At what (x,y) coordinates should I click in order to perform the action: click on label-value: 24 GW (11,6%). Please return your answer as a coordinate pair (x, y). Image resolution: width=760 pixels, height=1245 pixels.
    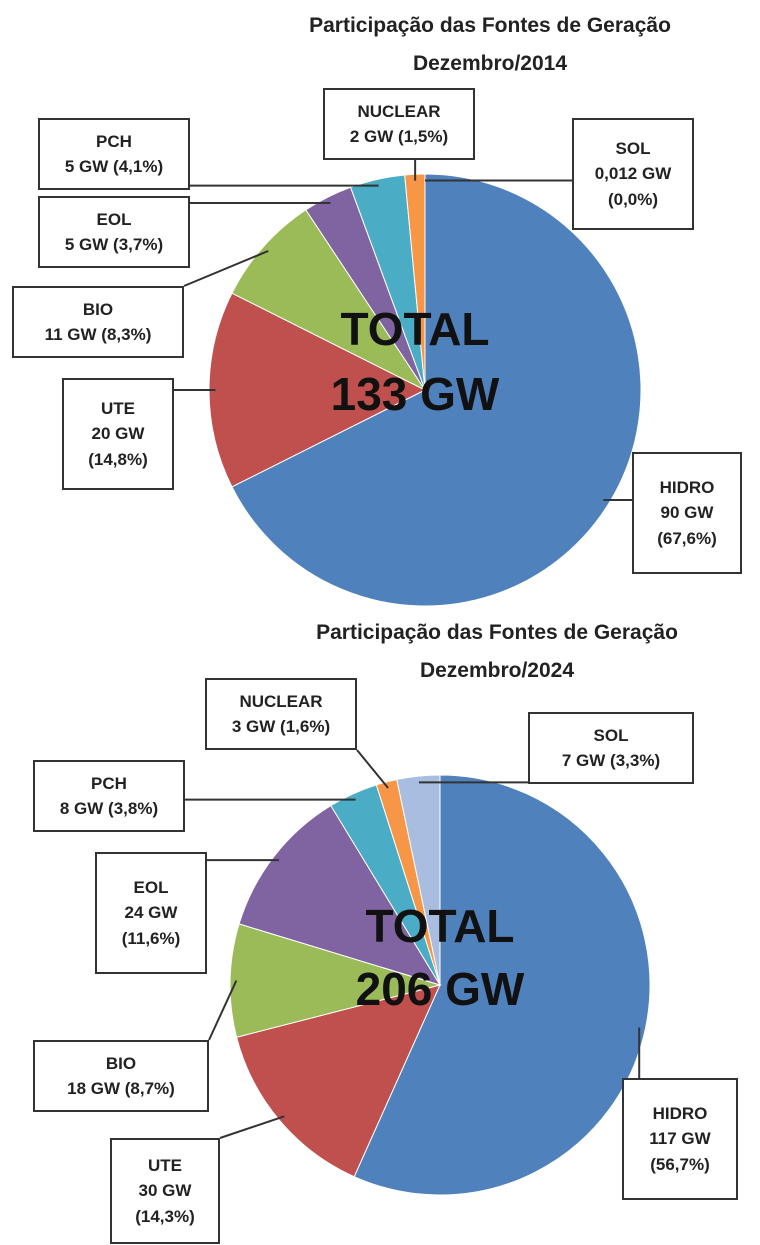
    Looking at the image, I should click on (151, 925).